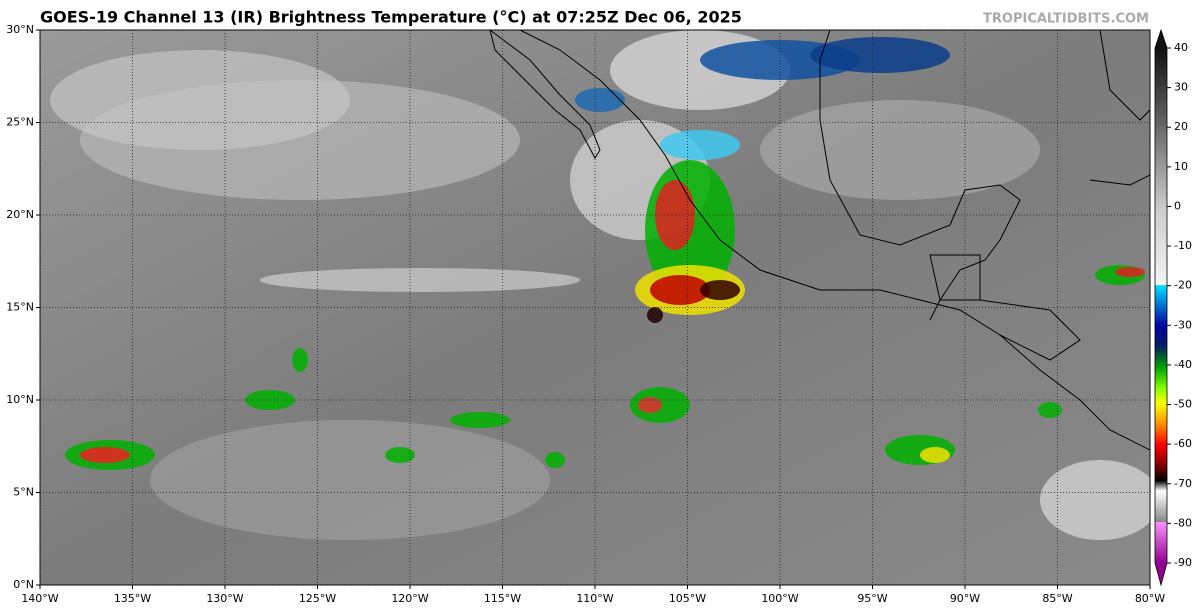 The image size is (1200, 608). What do you see at coordinates (20, 214) in the screenshot?
I see `y-tick-label: 20°N` at bounding box center [20, 214].